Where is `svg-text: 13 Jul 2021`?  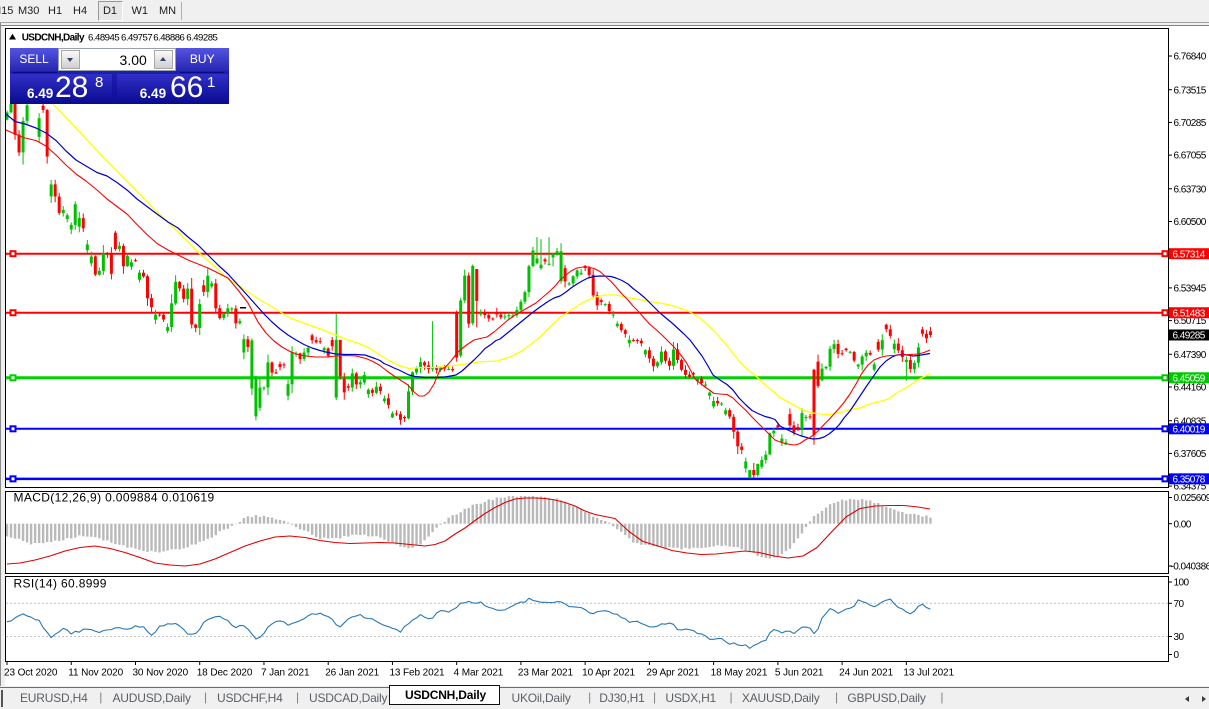 svg-text: 13 Jul 2021 is located at coordinates (928, 673).